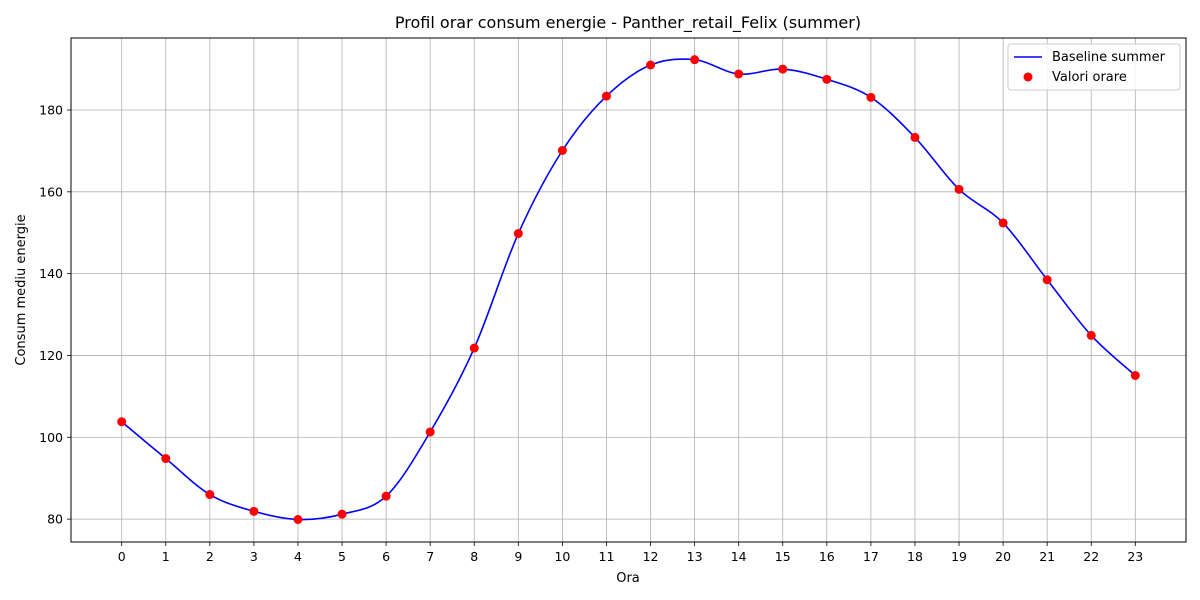 The height and width of the screenshot is (600, 1200). I want to click on x-tick-label: 21, so click(1047, 556).